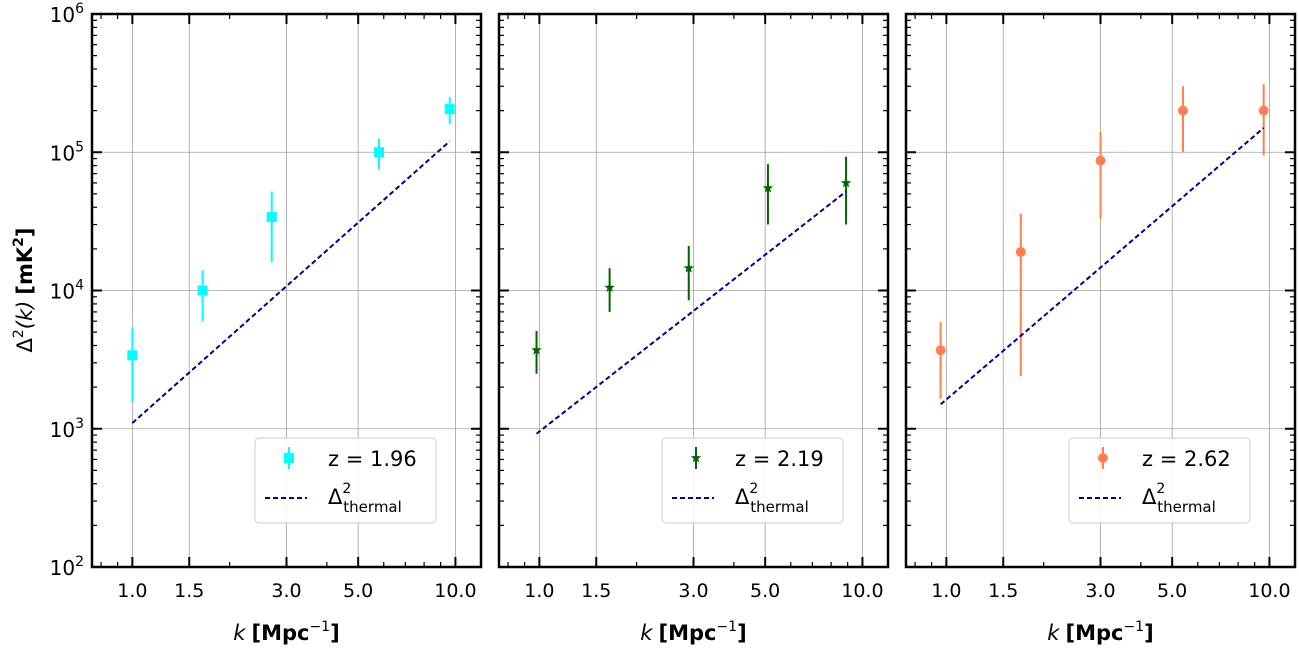  Describe the element at coordinates (79, 286) in the screenshot. I see `y-tick-exponent: 4` at that location.